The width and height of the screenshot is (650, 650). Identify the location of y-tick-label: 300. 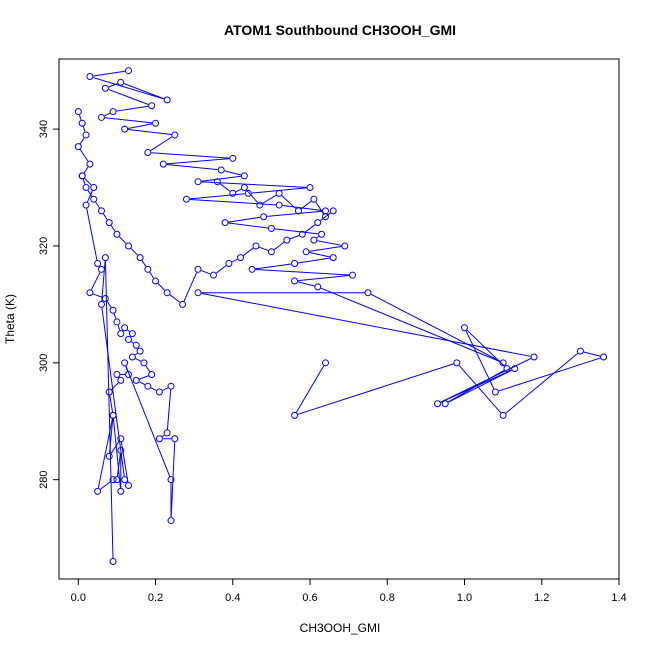
(44, 363).